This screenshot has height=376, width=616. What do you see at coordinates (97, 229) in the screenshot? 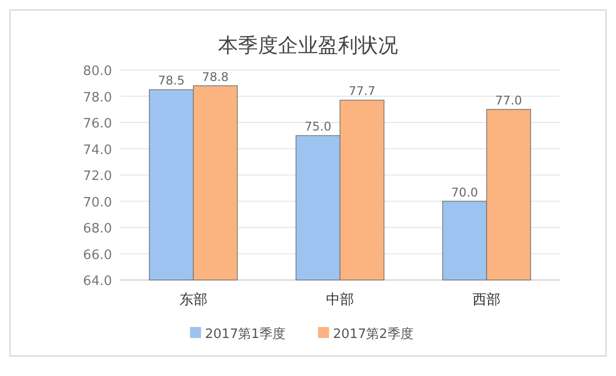
I see `y-tick-label: 68.0` at bounding box center [97, 229].